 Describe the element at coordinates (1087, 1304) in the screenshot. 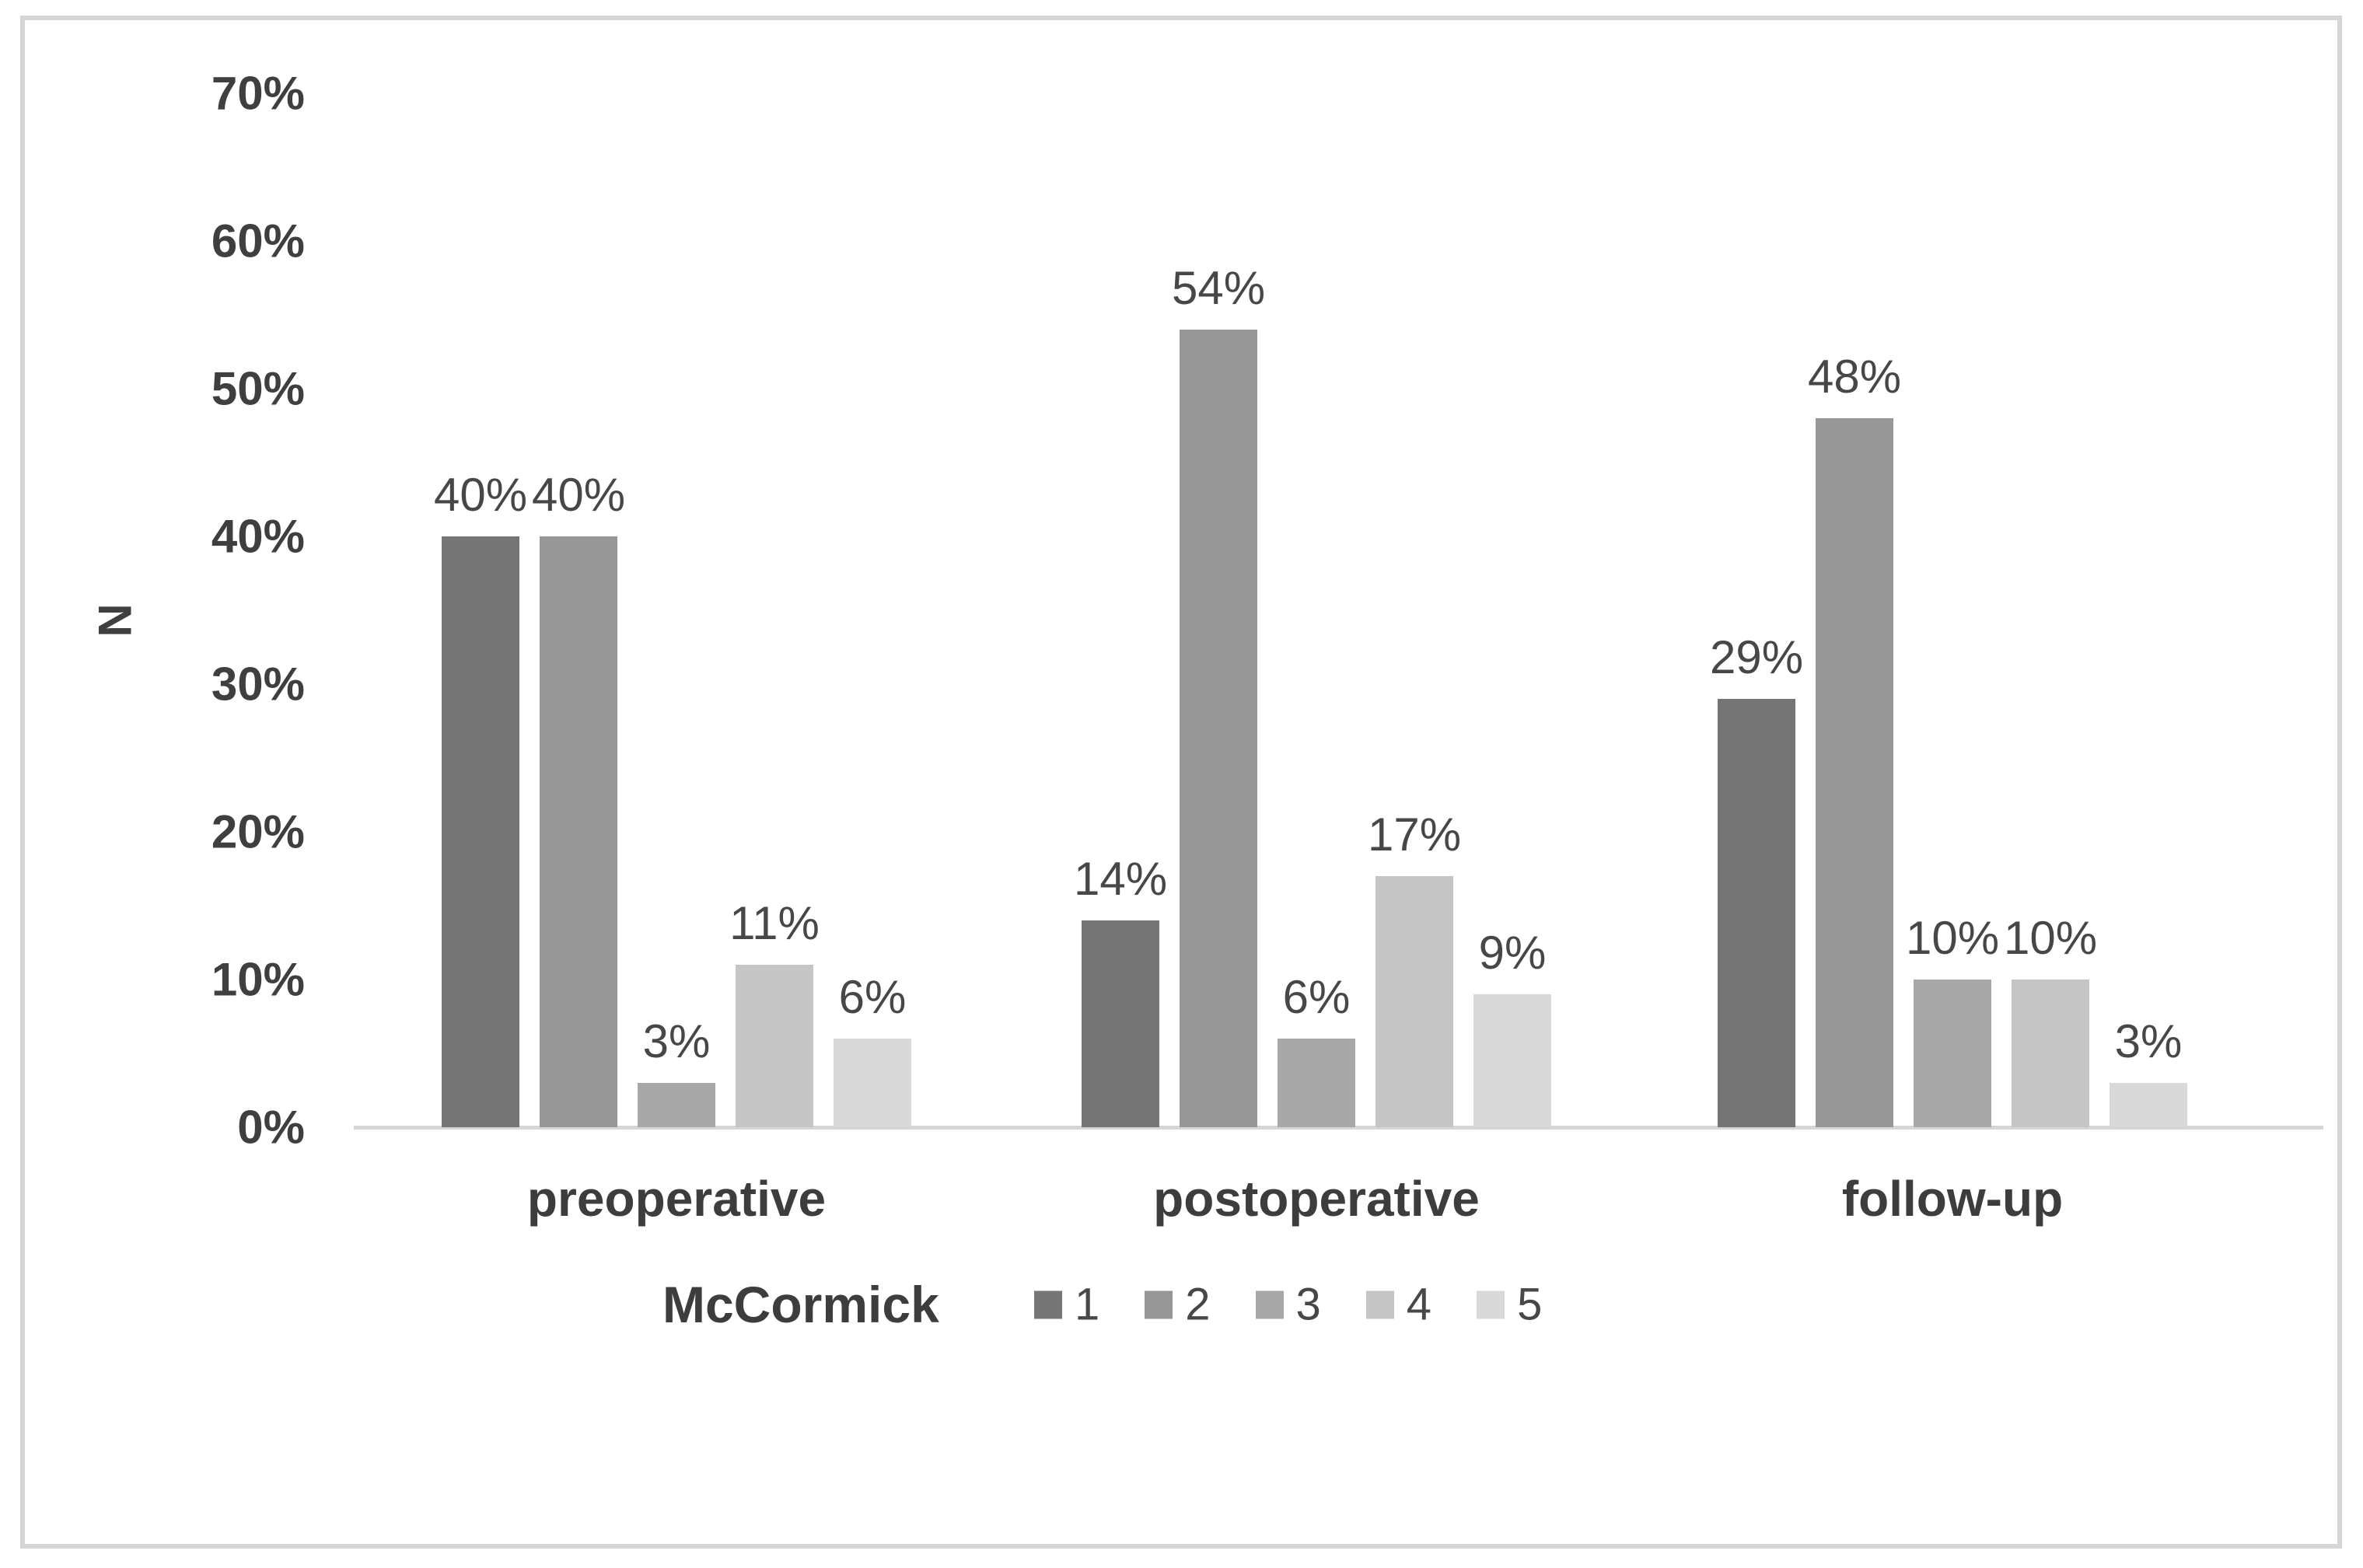

I see `legend-item-label: 1` at that location.